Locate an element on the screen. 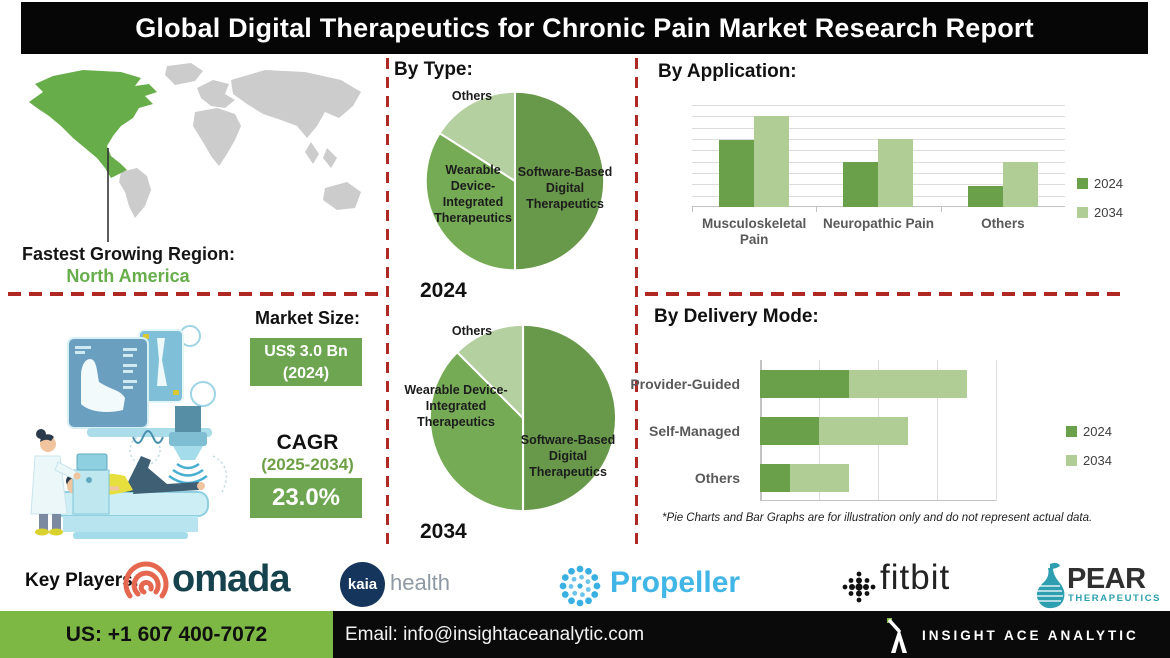 The height and width of the screenshot is (658, 1170). medical-illustration is located at coordinates (129, 432).